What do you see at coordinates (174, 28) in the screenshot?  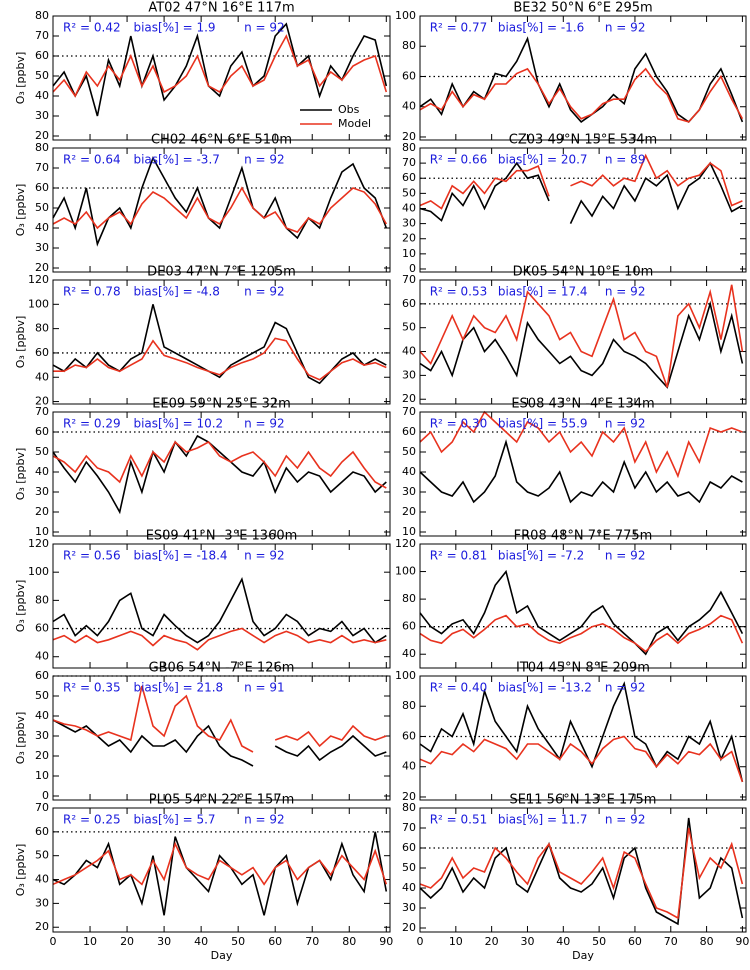 I see `stat-annotation: bias[%] = 1.9` at bounding box center [174, 28].